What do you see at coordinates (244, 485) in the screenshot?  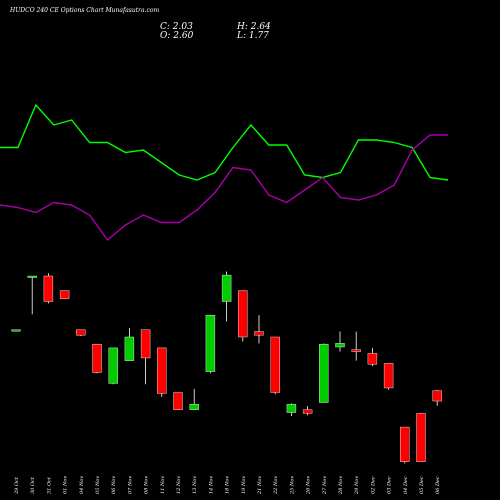 I see `x-tick-label: 19 Nov` at bounding box center [244, 485].